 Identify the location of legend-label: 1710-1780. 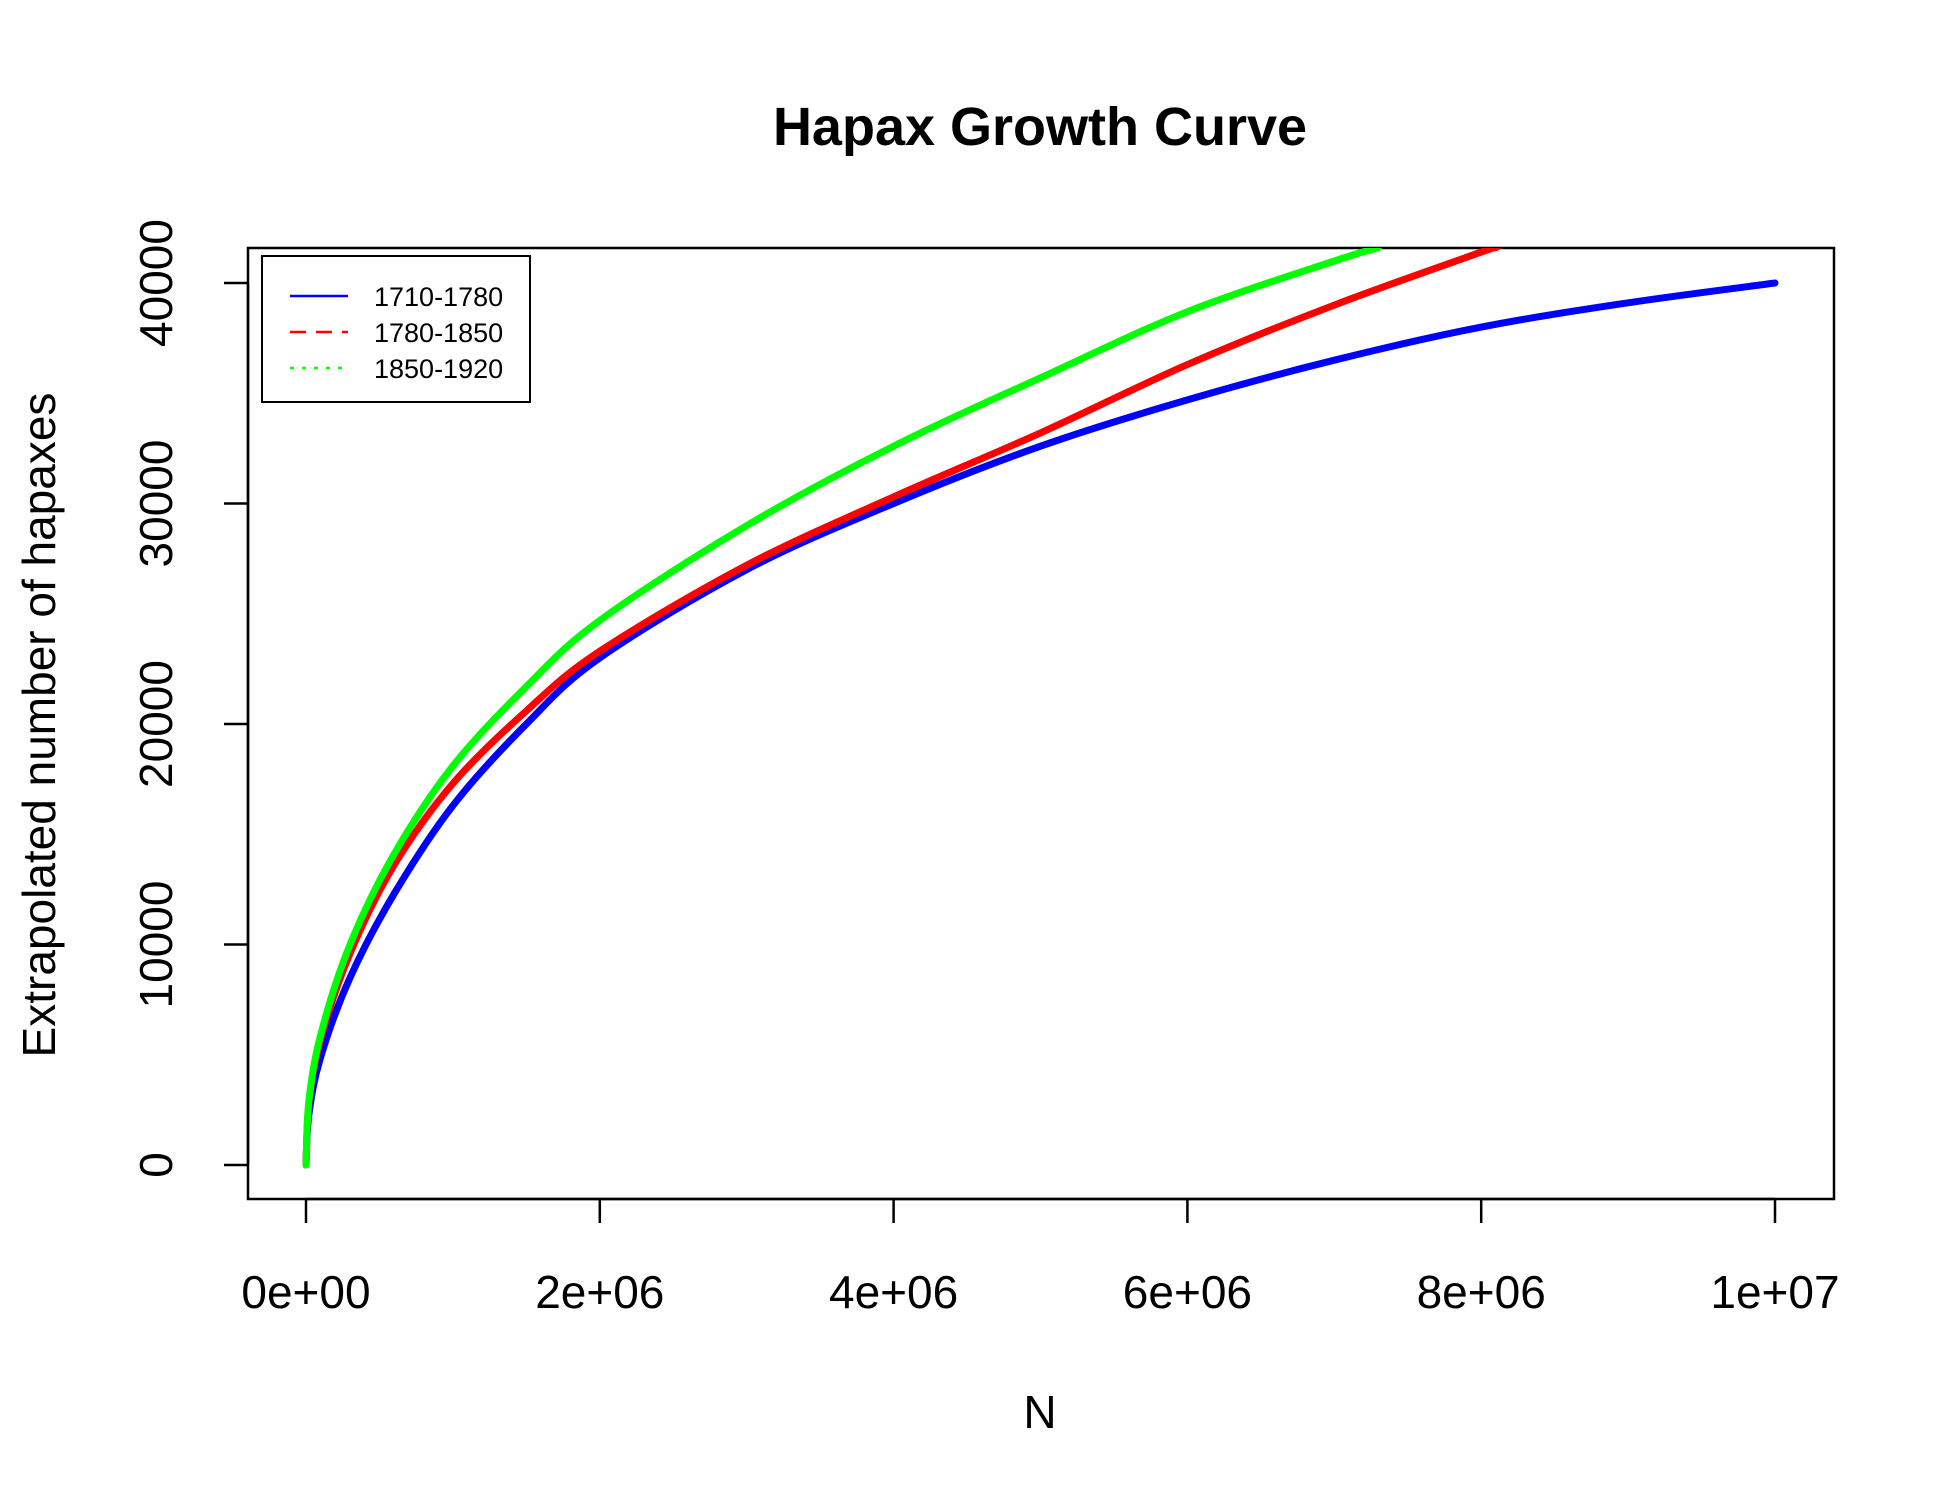
(438, 297).